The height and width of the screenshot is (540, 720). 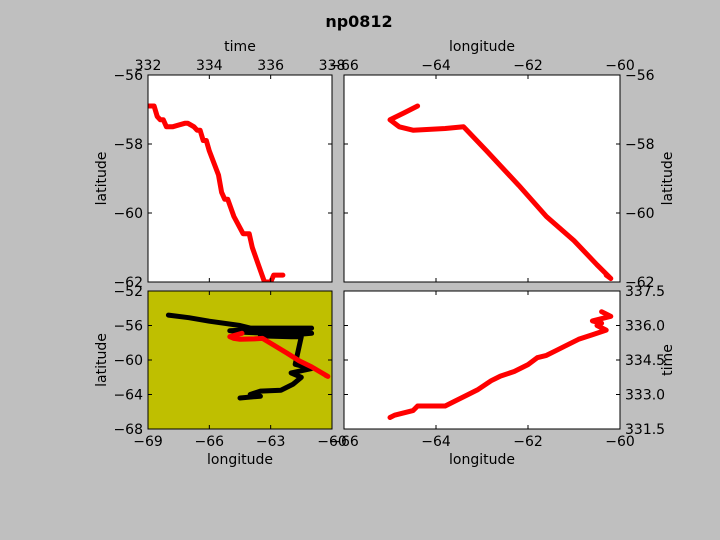 I want to click on y-axis-label: time, so click(x=668, y=360).